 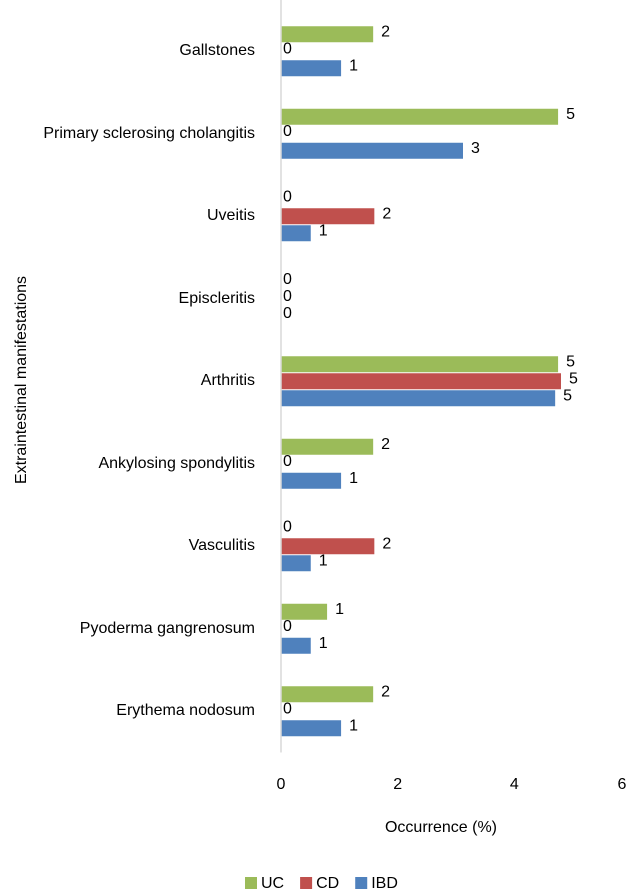 I want to click on y-tick-label: Ankylosing spondylitis, so click(x=176, y=463).